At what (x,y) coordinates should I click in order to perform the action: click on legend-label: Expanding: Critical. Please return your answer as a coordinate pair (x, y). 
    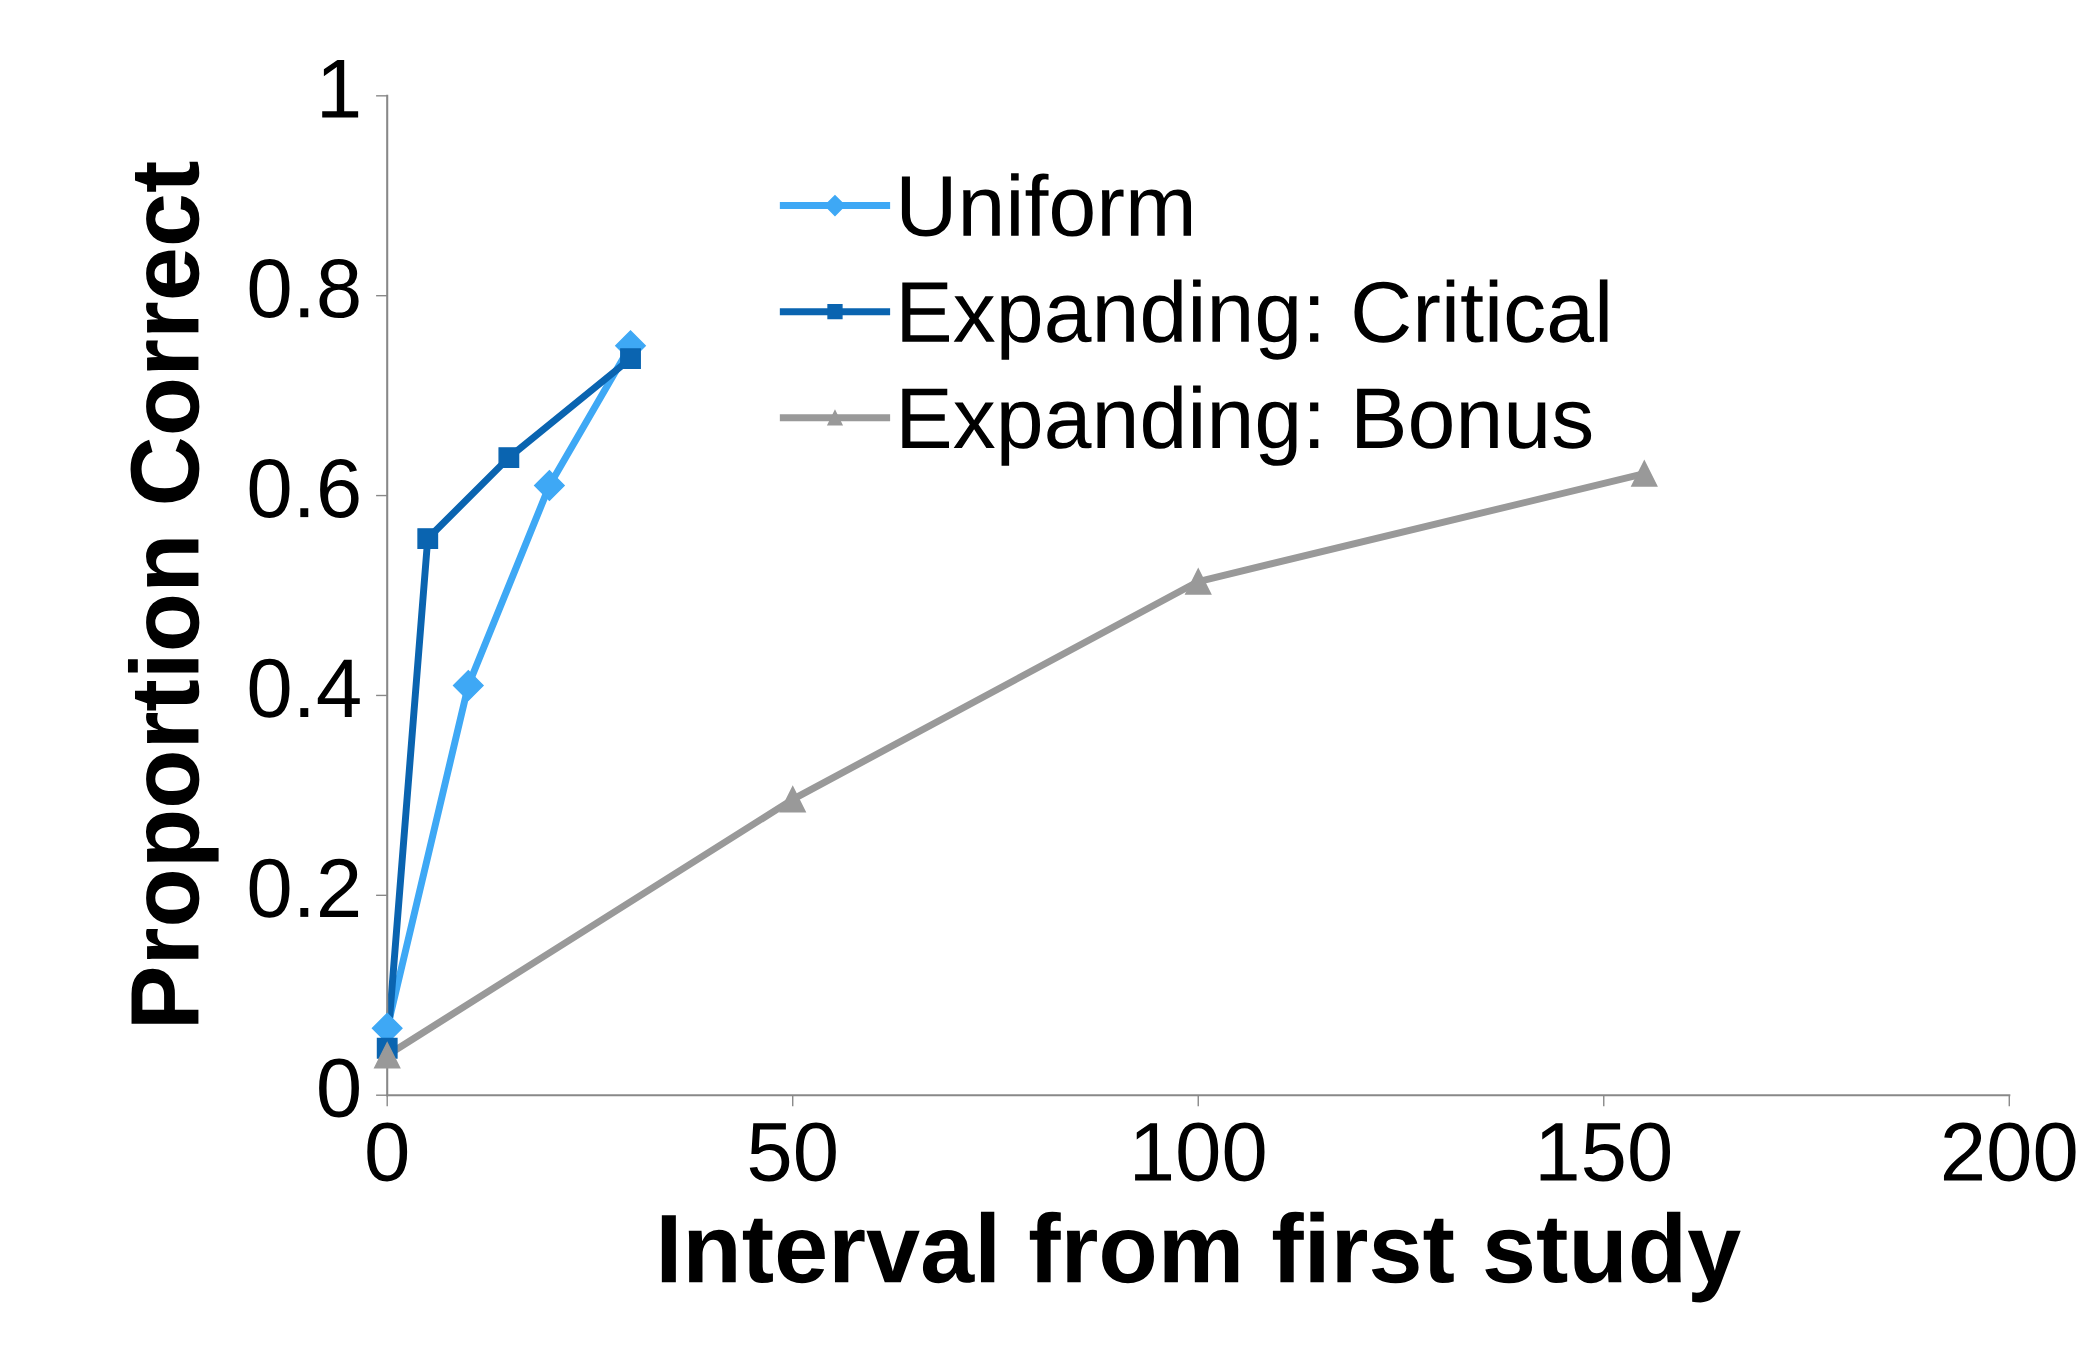
    Looking at the image, I should click on (1255, 319).